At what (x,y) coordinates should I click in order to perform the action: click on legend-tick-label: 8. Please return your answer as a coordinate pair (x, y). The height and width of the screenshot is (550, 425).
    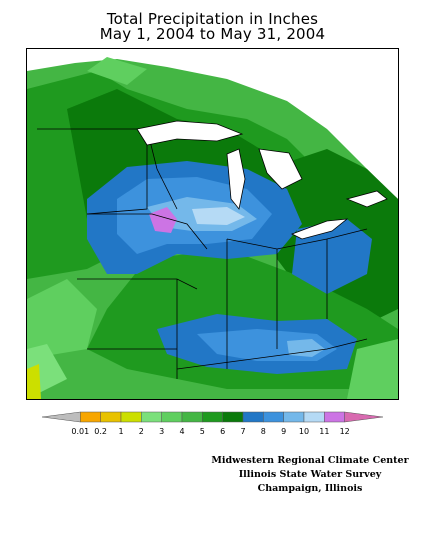
    Looking at the image, I should click on (263, 431).